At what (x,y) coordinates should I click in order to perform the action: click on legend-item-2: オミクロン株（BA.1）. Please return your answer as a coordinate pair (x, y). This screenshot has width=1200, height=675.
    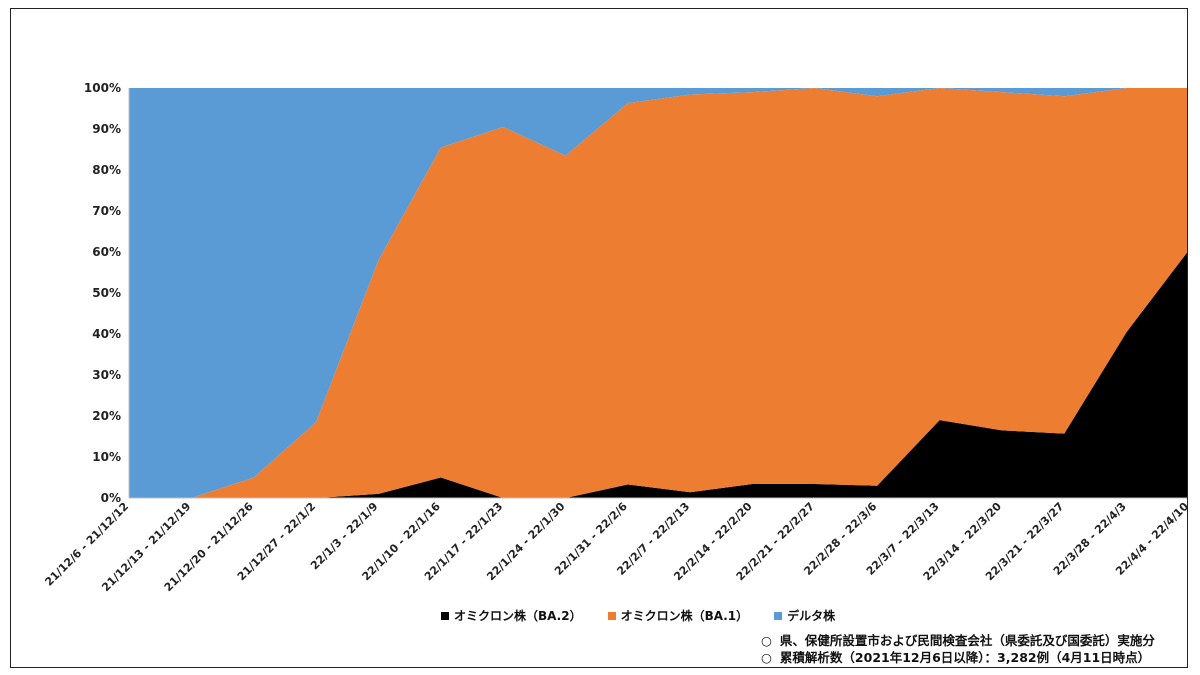
    Looking at the image, I should click on (678, 615).